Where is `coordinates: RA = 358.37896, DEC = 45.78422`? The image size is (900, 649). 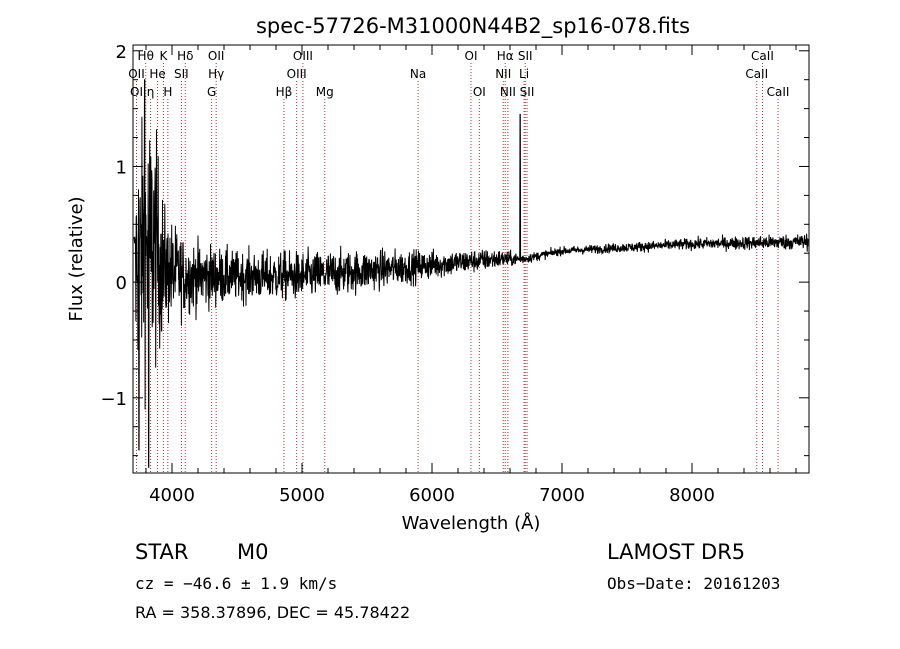 coordinates: RA = 358.37896, DEC = 45.78422 is located at coordinates (273, 612).